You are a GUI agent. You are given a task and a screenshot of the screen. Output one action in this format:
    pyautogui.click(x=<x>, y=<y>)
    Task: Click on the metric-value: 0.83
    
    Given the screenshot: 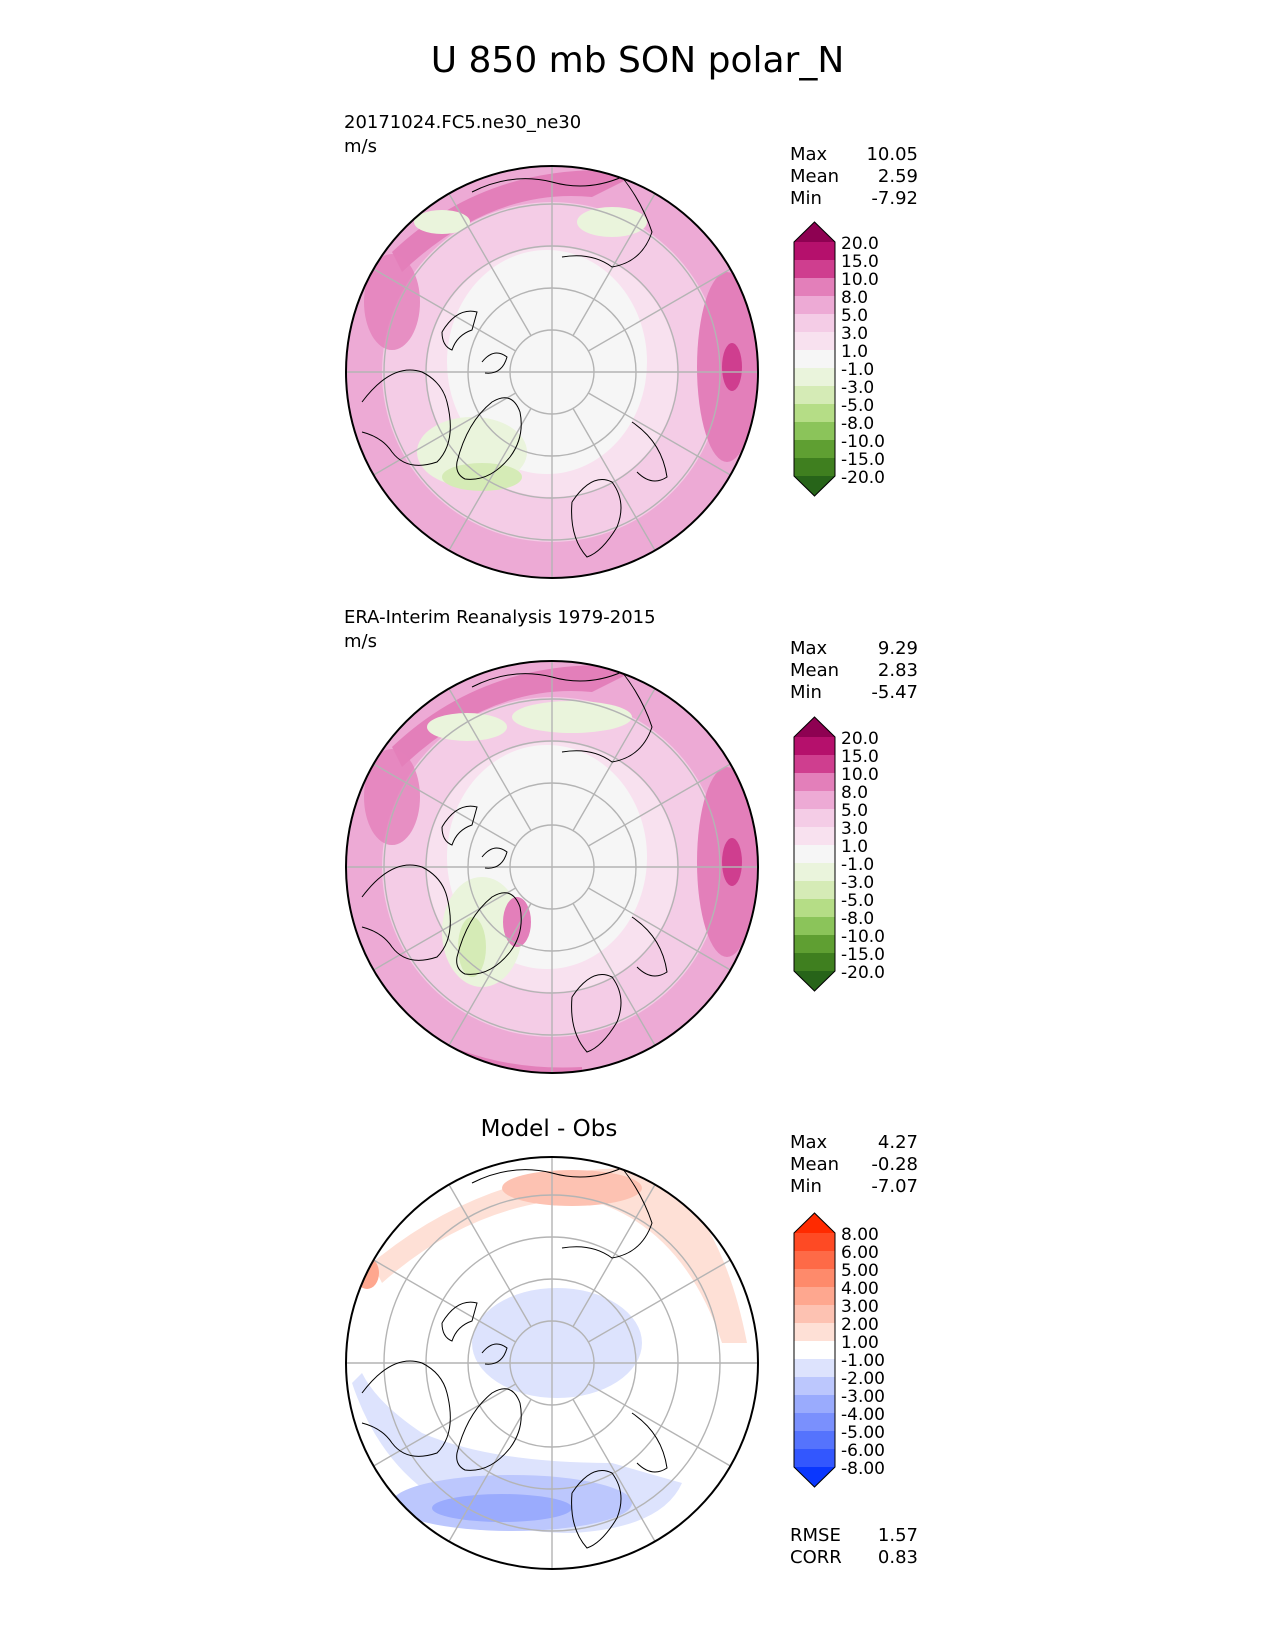 What is the action you would take?
    pyautogui.click(x=897, y=1557)
    